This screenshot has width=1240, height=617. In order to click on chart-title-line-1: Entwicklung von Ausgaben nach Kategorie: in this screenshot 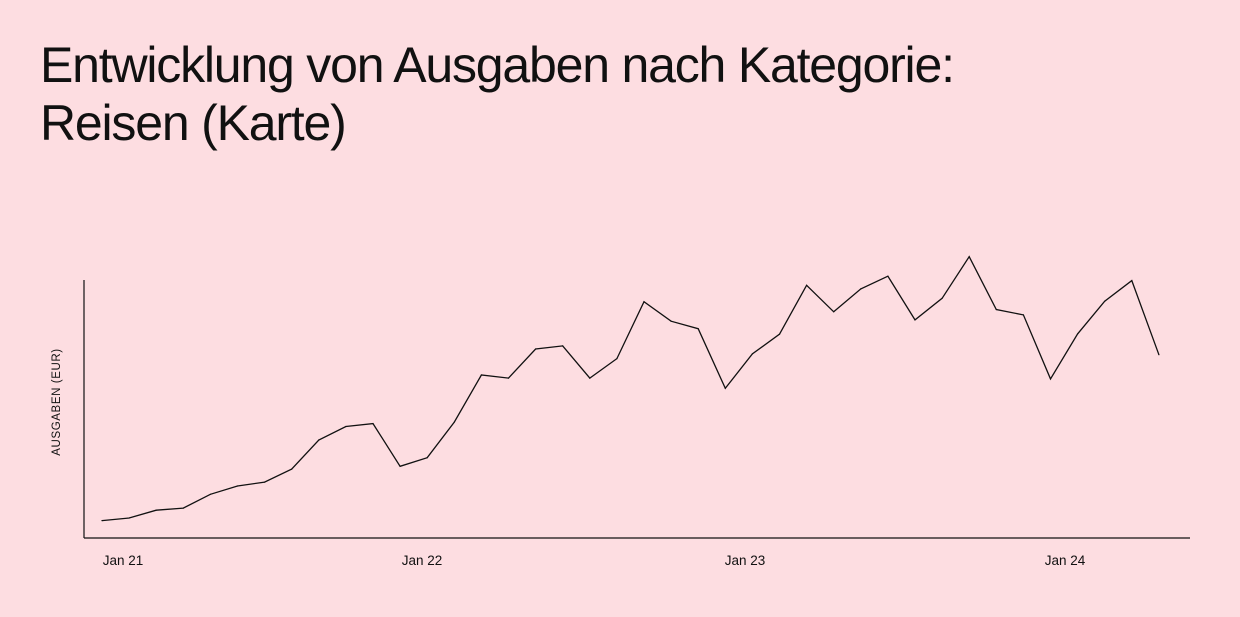, I will do `click(497, 65)`.